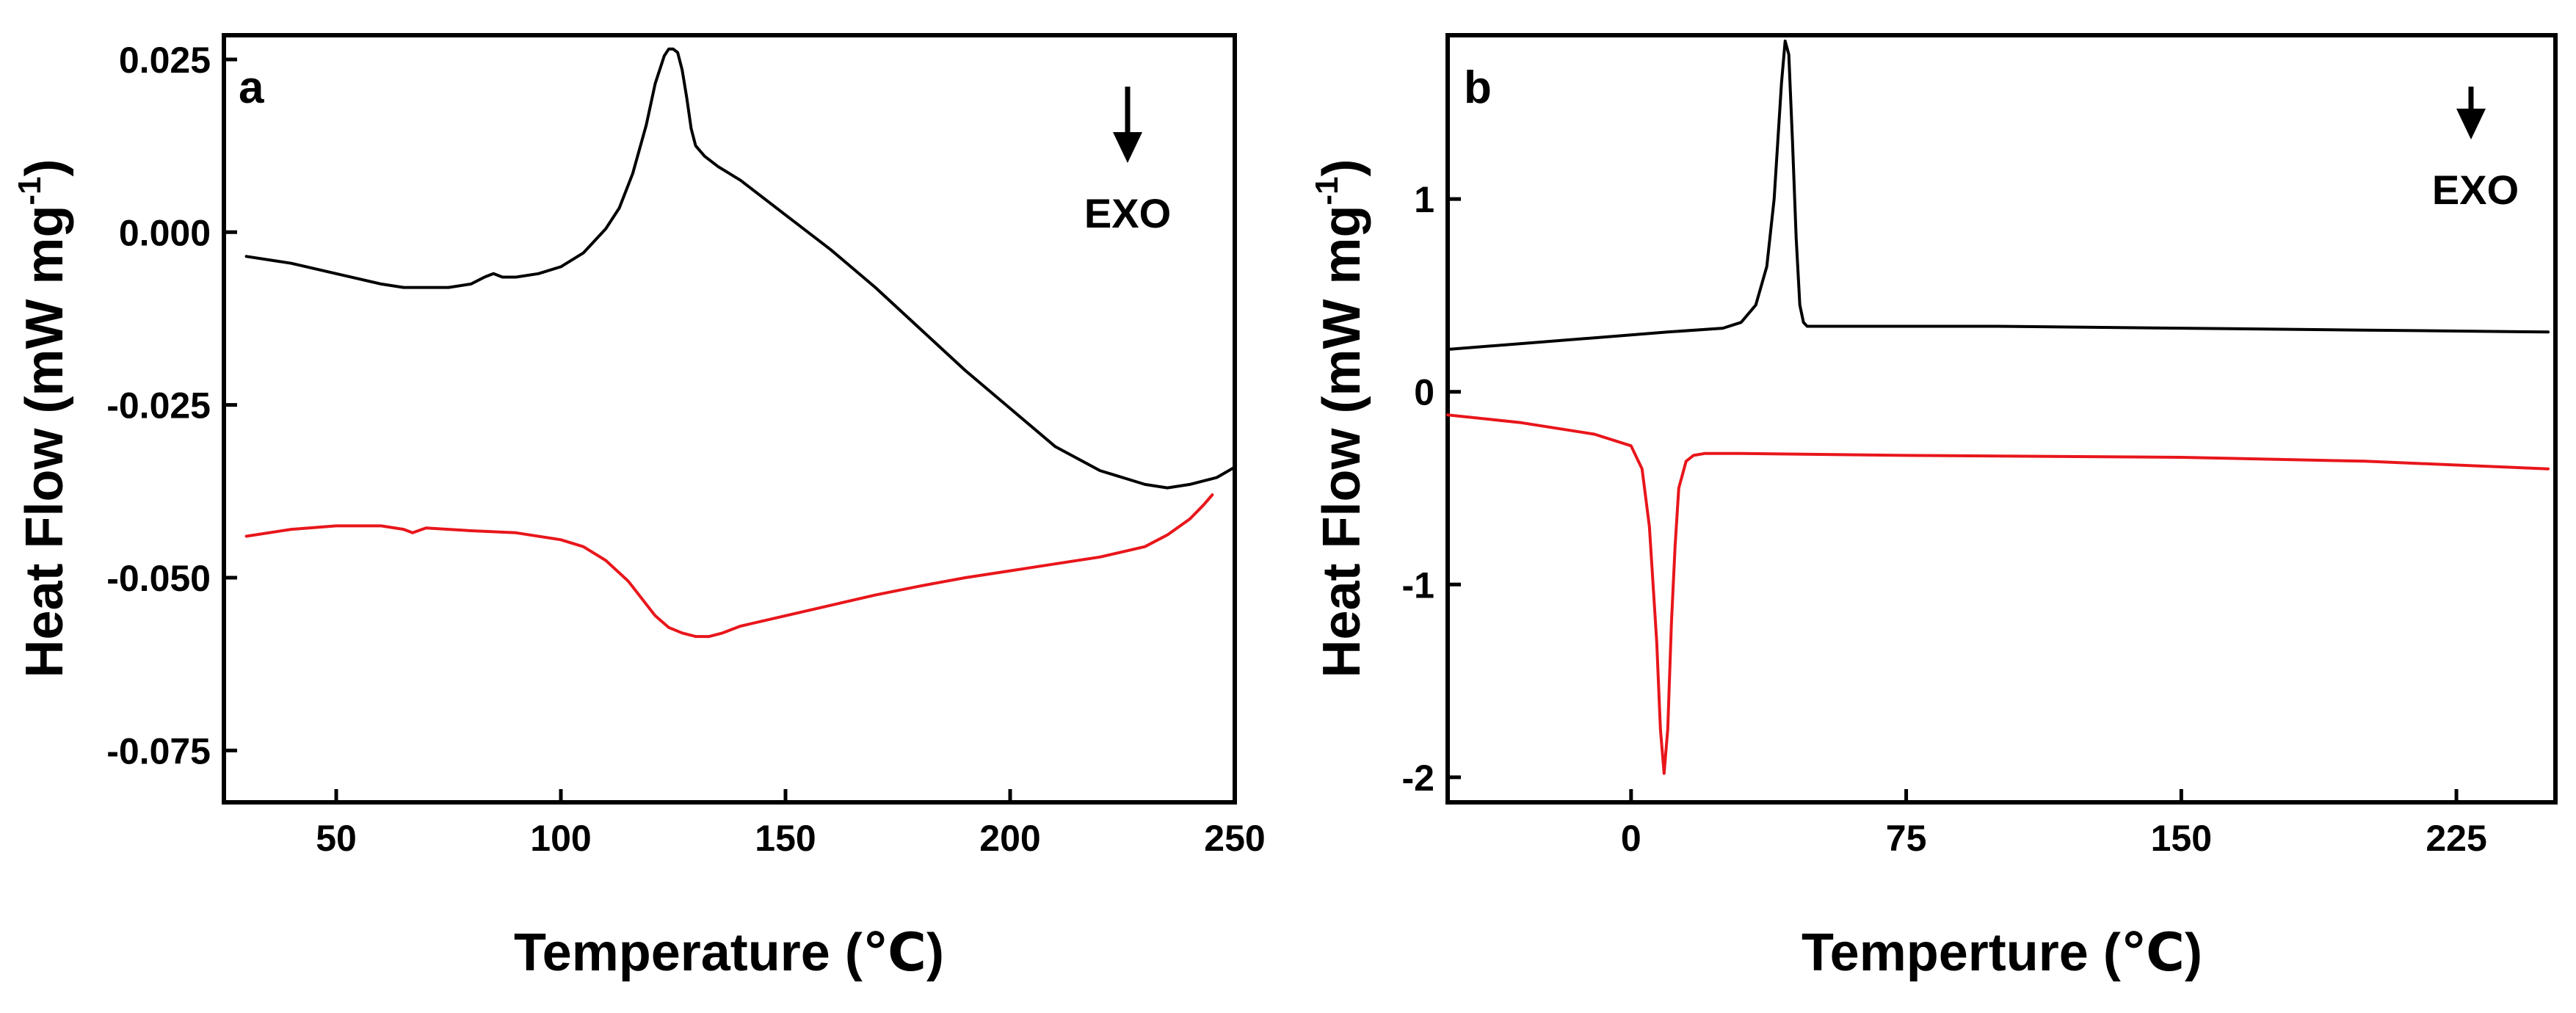  I want to click on panel-b-ytick-label: 1, so click(1424, 200).